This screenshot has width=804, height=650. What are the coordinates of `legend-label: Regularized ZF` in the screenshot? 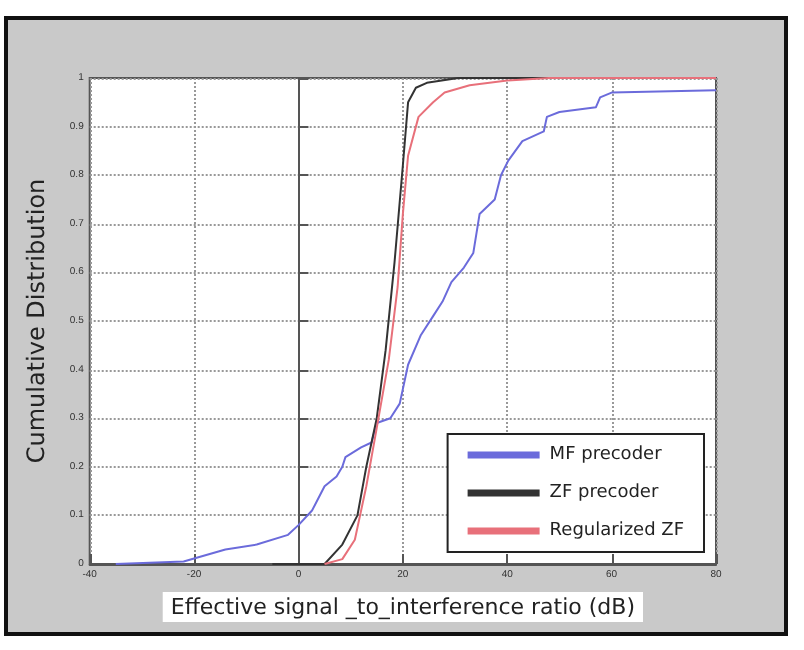 It's located at (617, 531).